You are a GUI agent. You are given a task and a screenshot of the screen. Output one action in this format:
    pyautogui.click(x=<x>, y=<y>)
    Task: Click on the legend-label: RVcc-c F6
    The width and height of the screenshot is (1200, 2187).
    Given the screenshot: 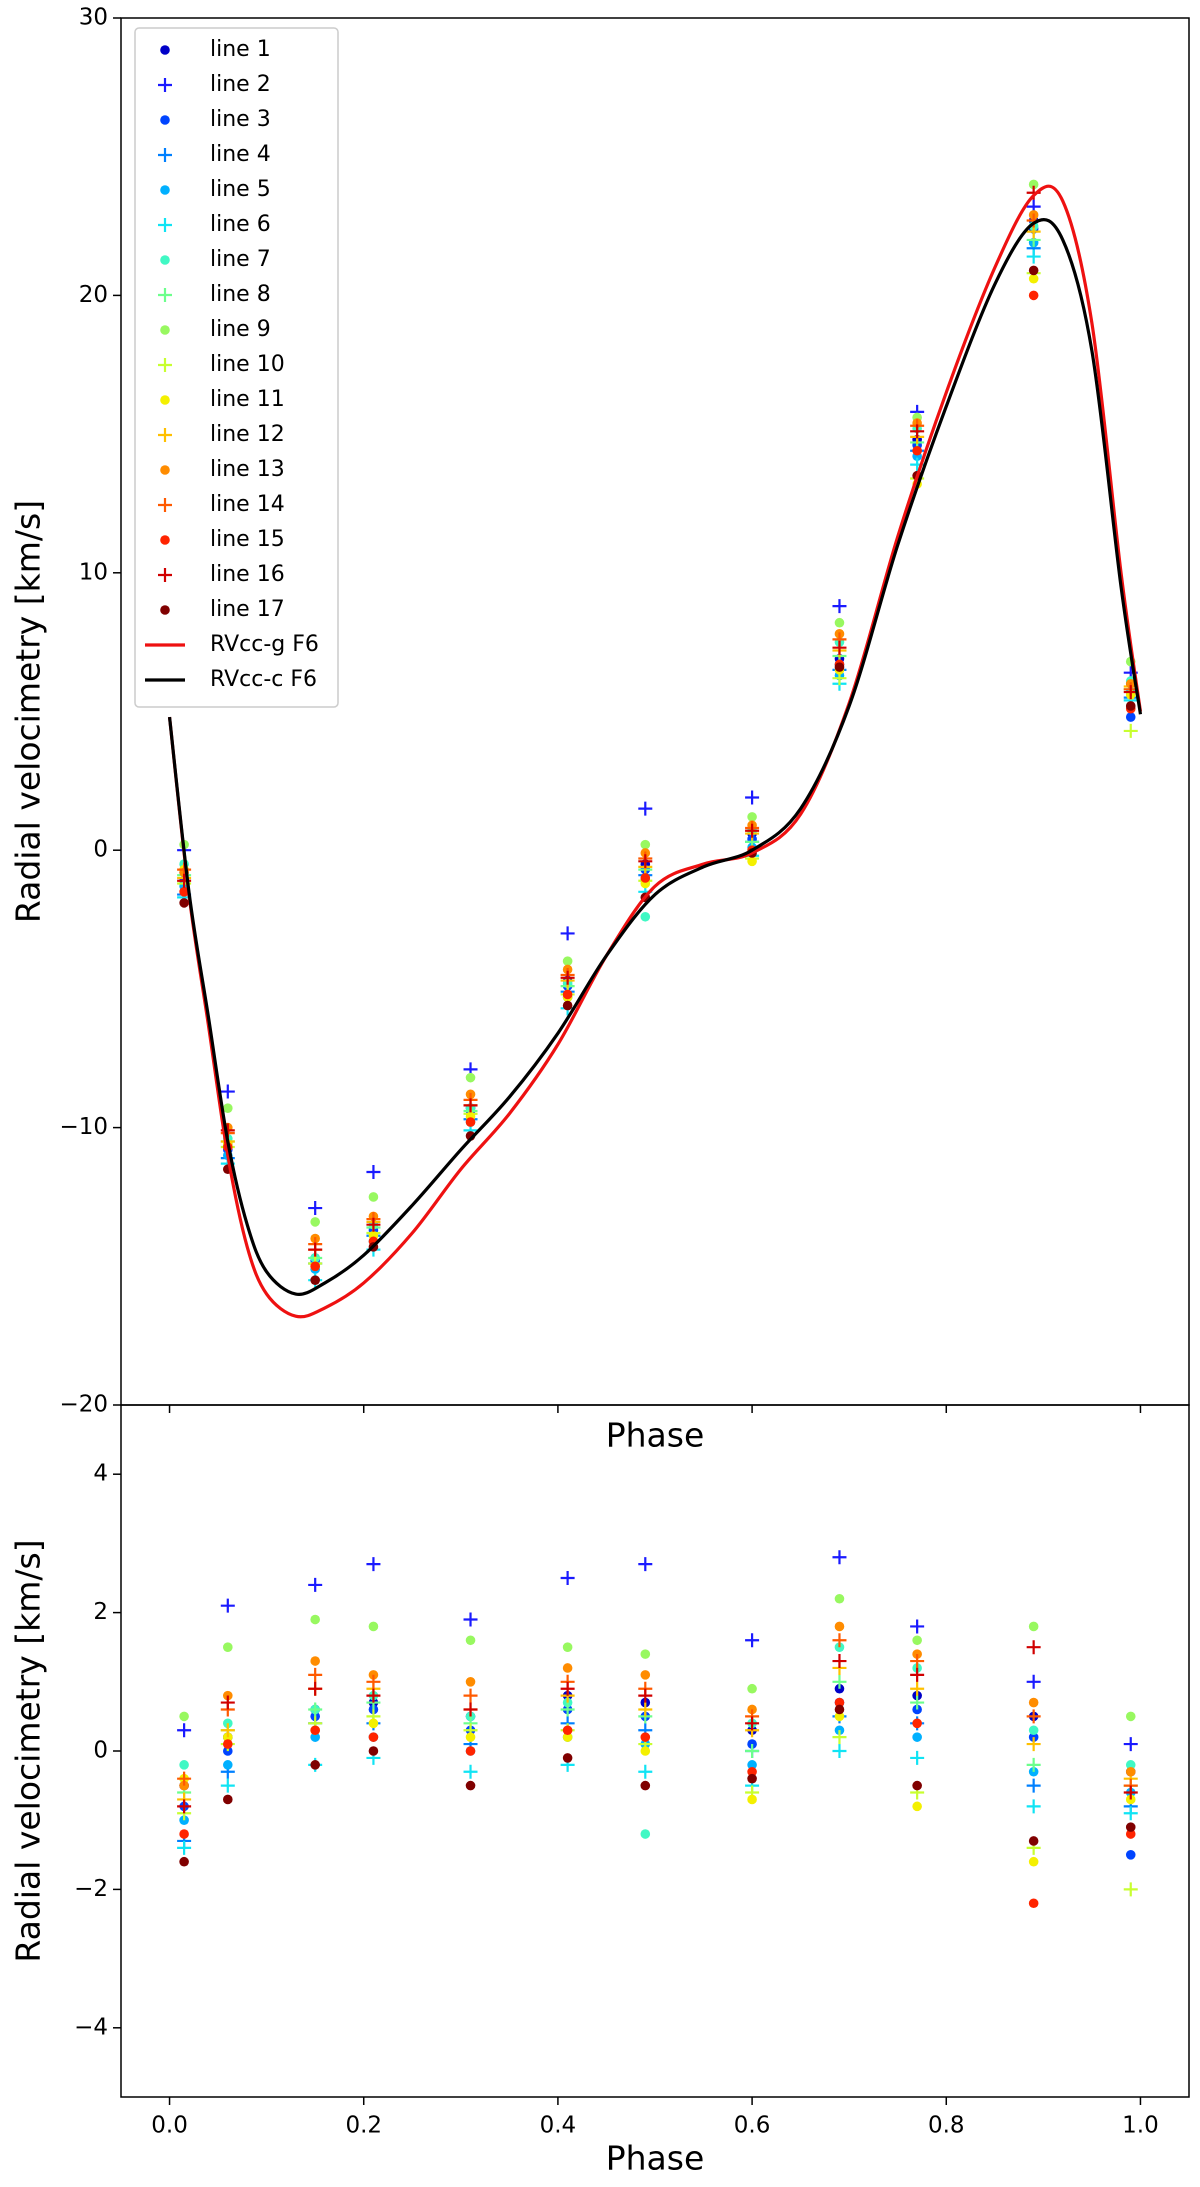 What is the action you would take?
    pyautogui.click(x=263, y=679)
    